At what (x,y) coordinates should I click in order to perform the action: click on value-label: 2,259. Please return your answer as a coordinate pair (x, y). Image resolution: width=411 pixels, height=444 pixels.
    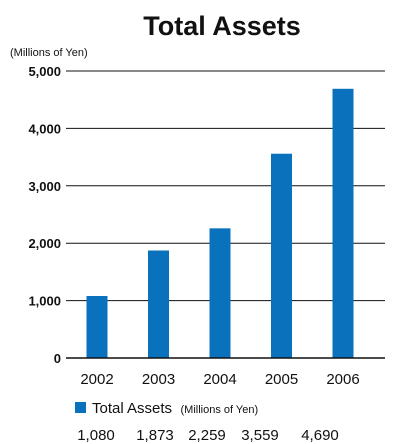
    Looking at the image, I should click on (207, 435).